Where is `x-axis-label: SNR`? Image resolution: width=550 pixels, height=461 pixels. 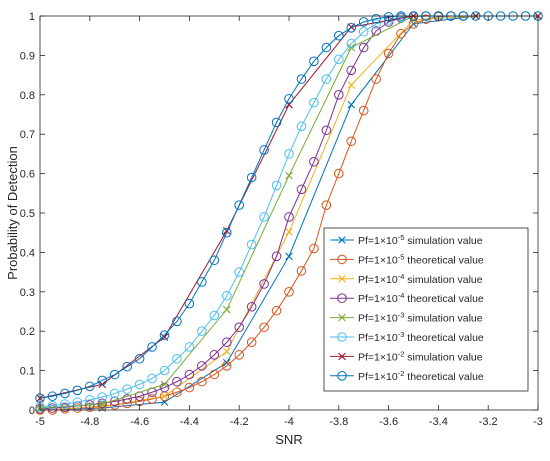 x-axis-label: SNR is located at coordinates (288, 439).